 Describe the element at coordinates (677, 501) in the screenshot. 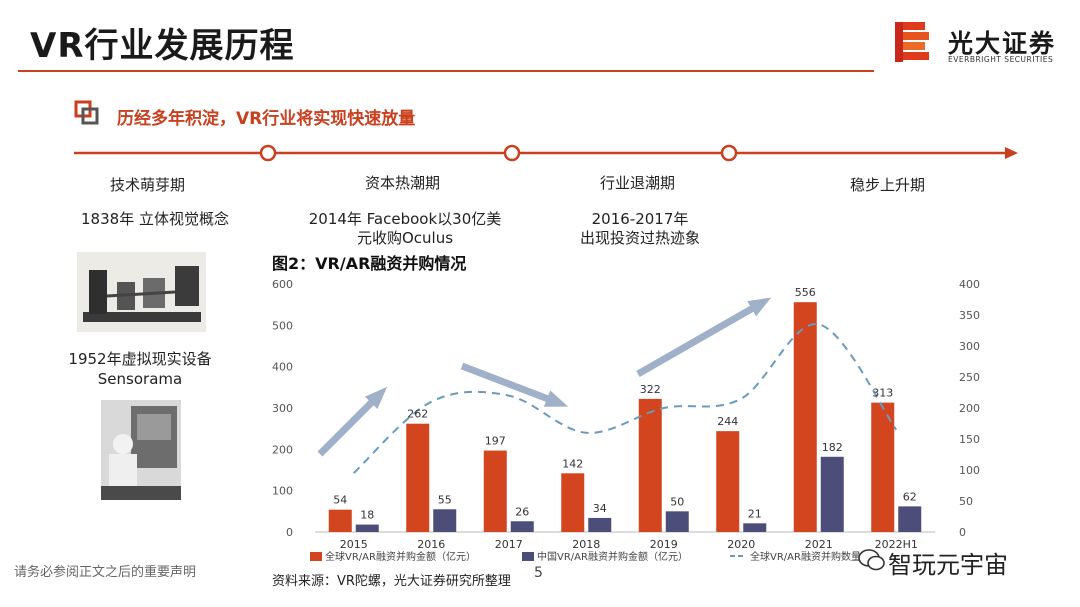

I see `china-bar-label: 50` at that location.